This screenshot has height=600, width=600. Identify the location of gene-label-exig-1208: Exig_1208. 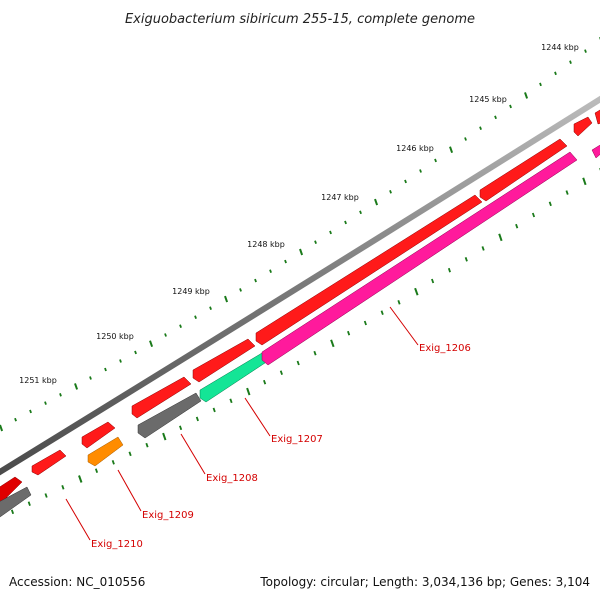
(232, 478).